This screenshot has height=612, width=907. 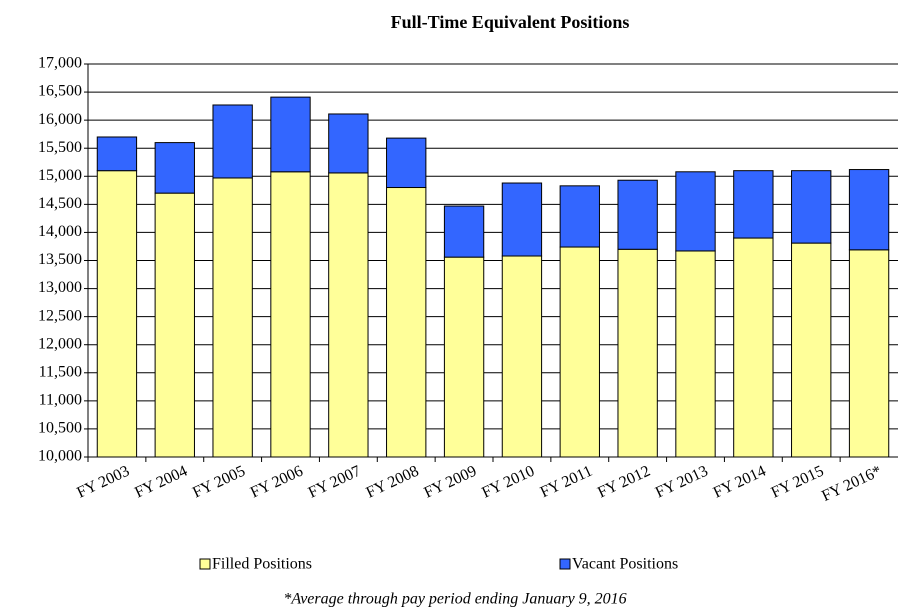 I want to click on x-tick-label: FY 2012, so click(x=624, y=482).